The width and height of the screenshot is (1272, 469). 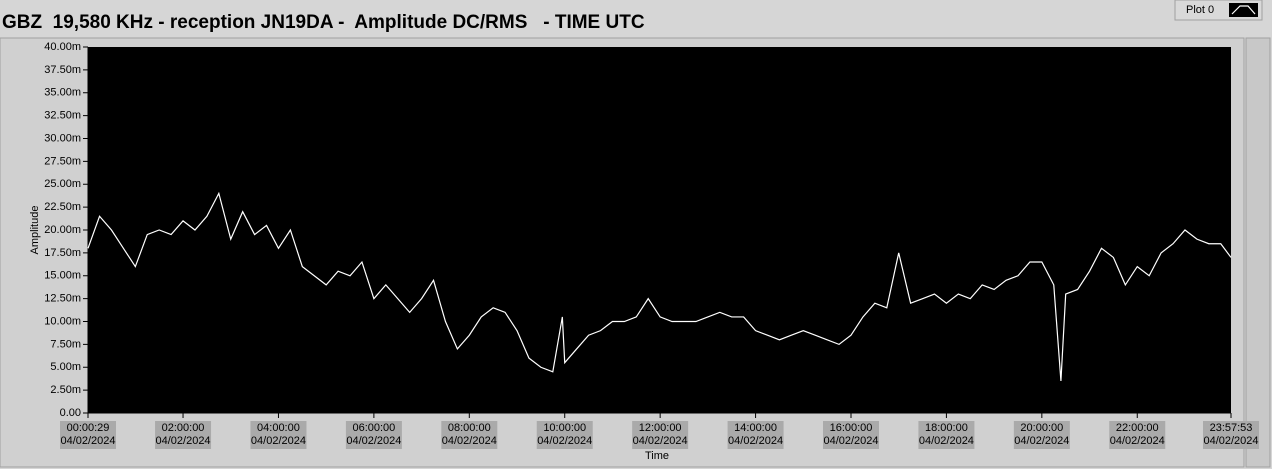 What do you see at coordinates (62, 299) in the screenshot?
I see `y-tick-label: 12.50m` at bounding box center [62, 299].